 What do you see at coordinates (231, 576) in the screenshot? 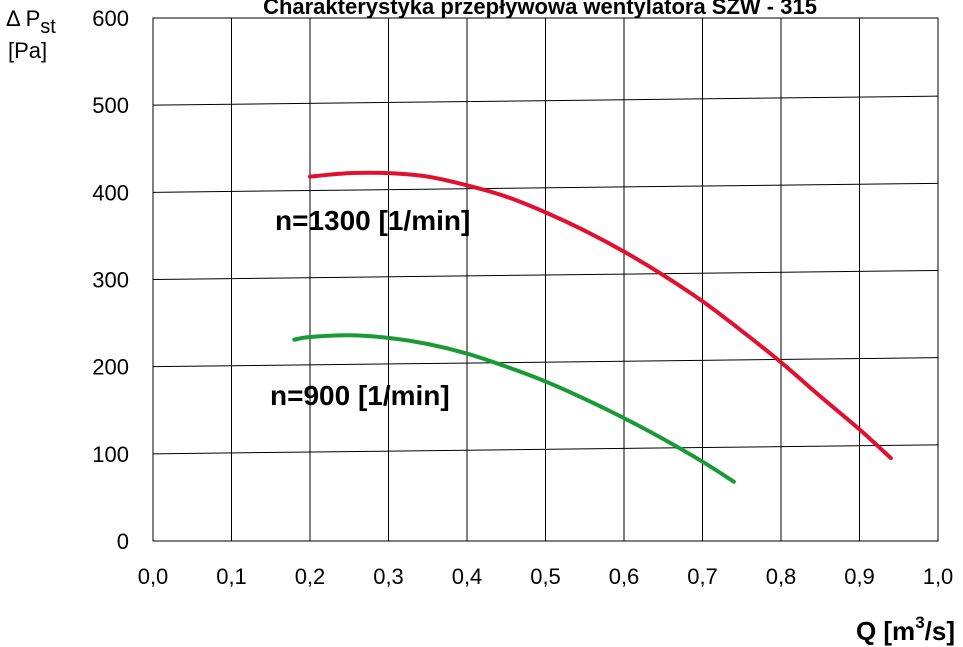
I see `x-tick-label: 0,1` at bounding box center [231, 576].